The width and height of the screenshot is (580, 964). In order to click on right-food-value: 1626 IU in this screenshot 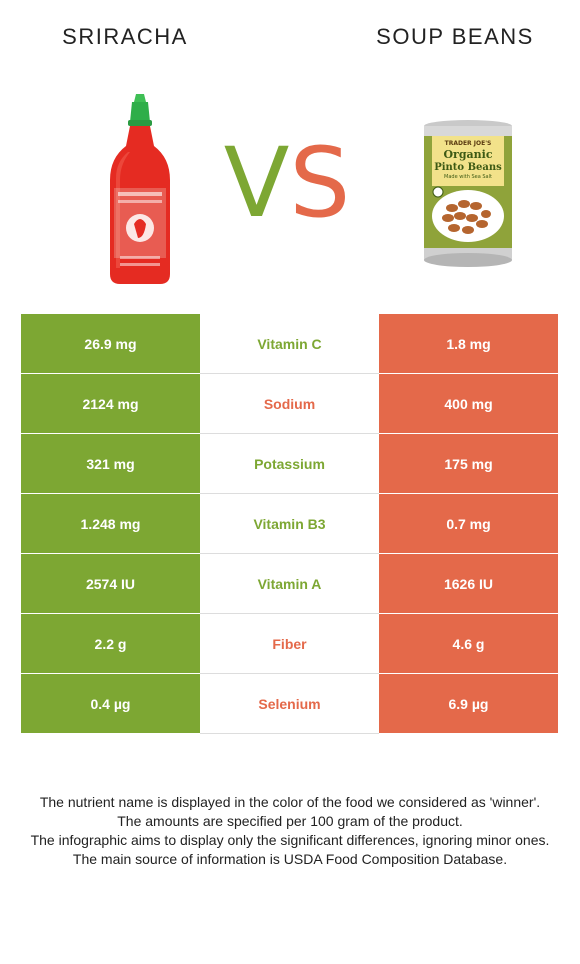, I will do `click(468, 584)`.